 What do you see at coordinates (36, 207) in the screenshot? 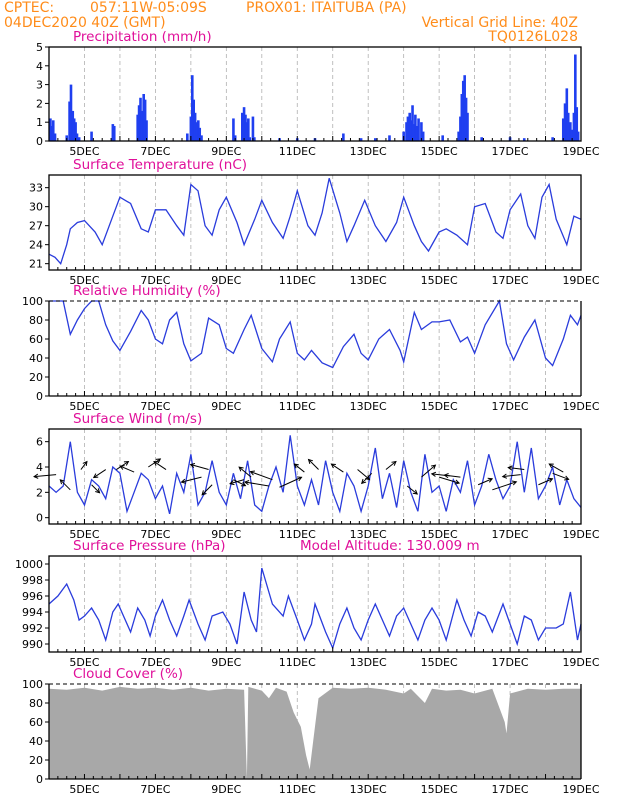
I see `y-tick-label: 30` at bounding box center [36, 207].